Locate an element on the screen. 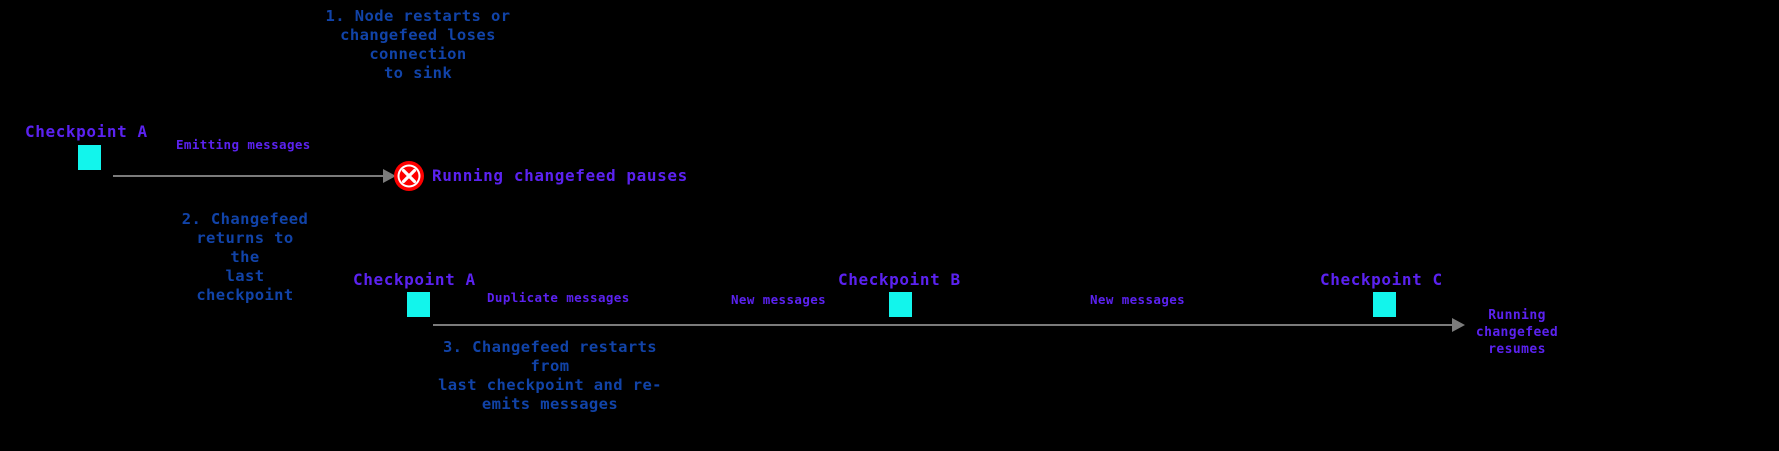 This screenshot has height=451, width=1779. bottom-checkpoint-c-marker is located at coordinates (1384, 304).